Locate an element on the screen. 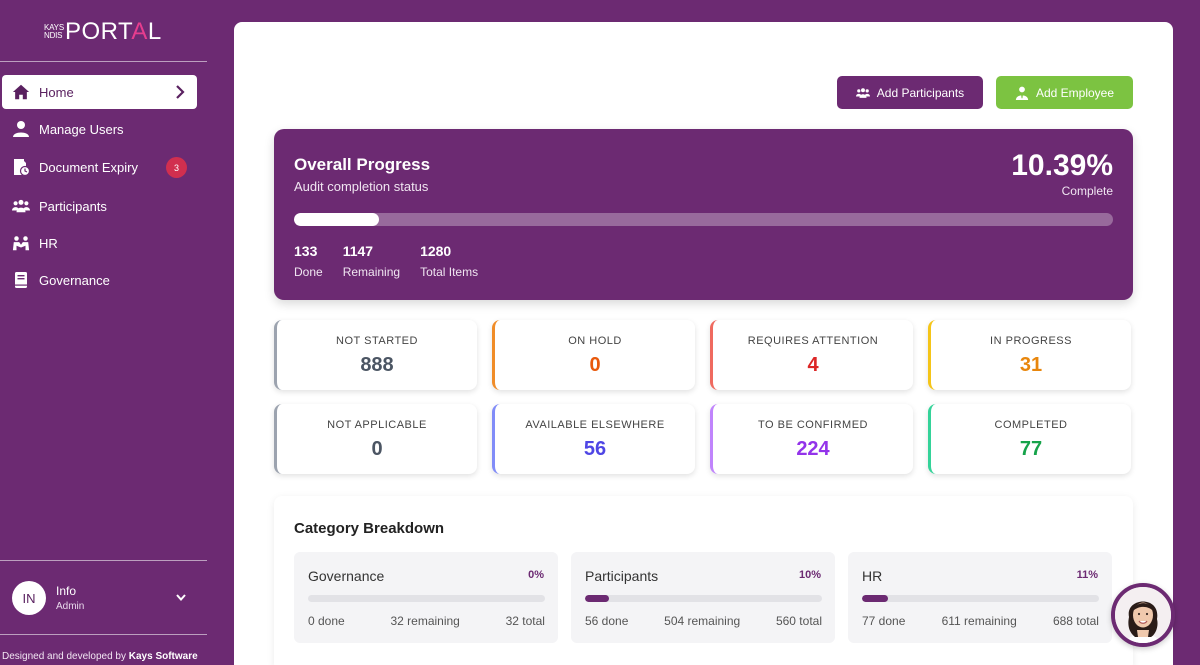 The width and height of the screenshot is (1200, 665). status-card-to-be-confirmed: TO BE CONFIRMED 224 is located at coordinates (811, 439).